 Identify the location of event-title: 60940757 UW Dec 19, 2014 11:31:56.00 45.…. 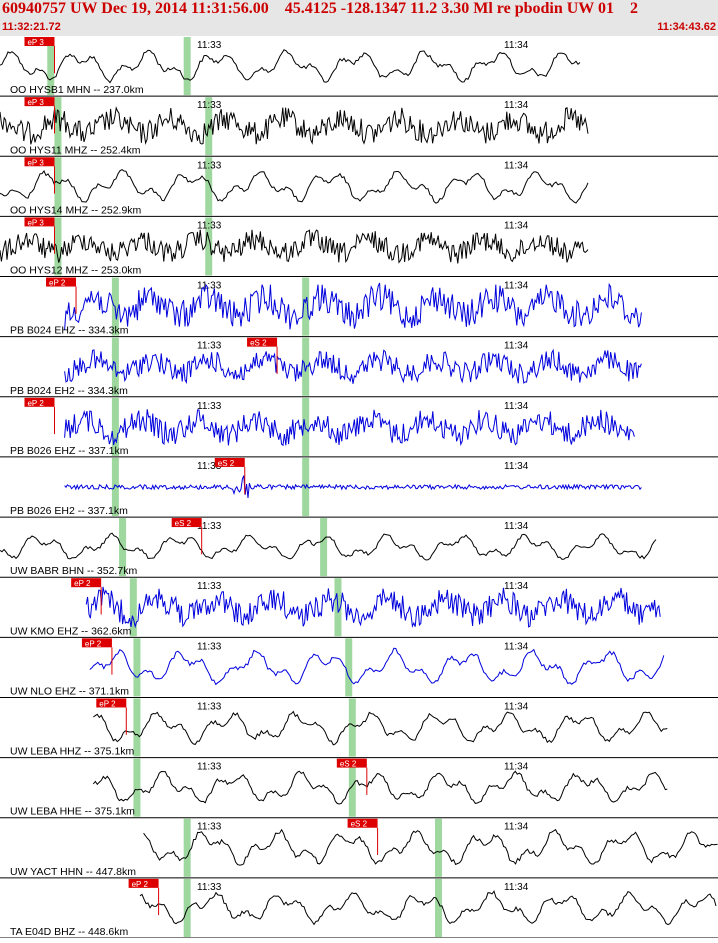
(320, 8).